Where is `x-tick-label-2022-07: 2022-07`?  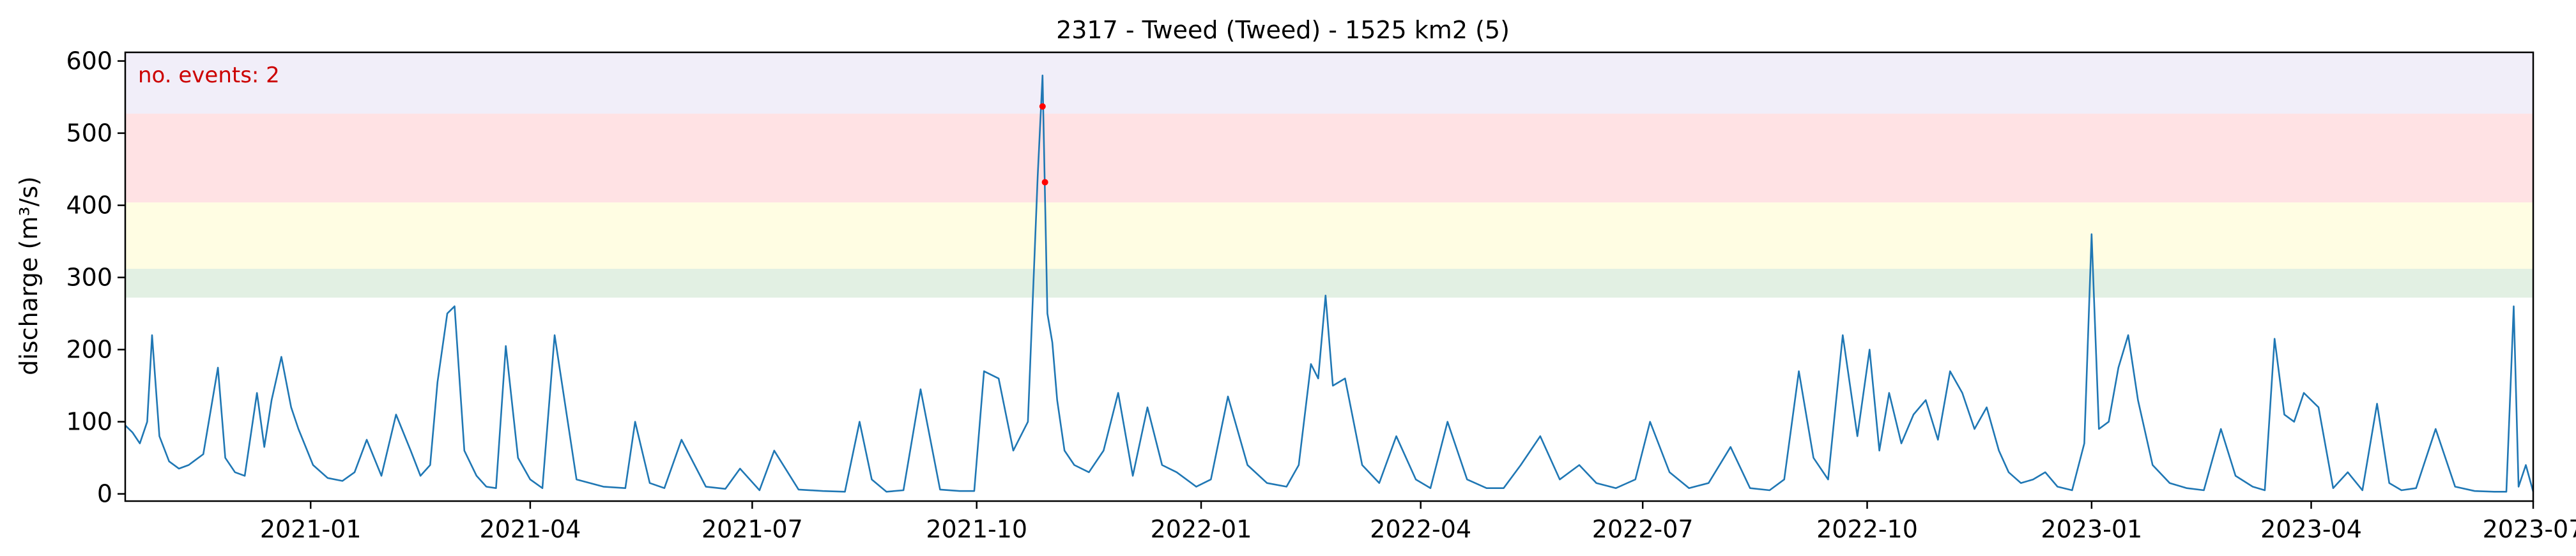
x-tick-label-2022-07: 2022-07 is located at coordinates (1643, 529).